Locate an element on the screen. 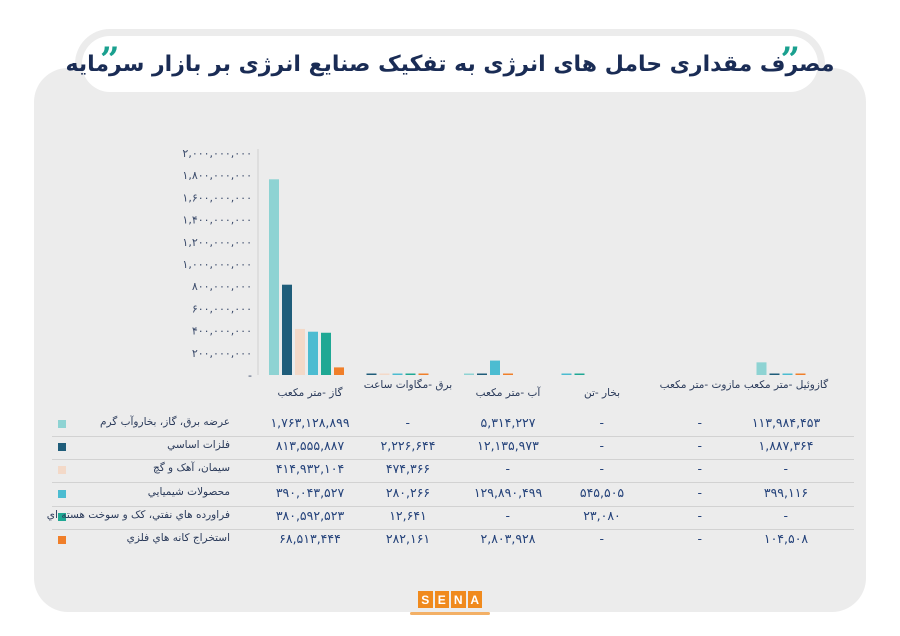 The width and height of the screenshot is (900, 636). y-tick-label: ۱,۸۰۰,۰۰۰,۰۰۰ is located at coordinates (217, 175).